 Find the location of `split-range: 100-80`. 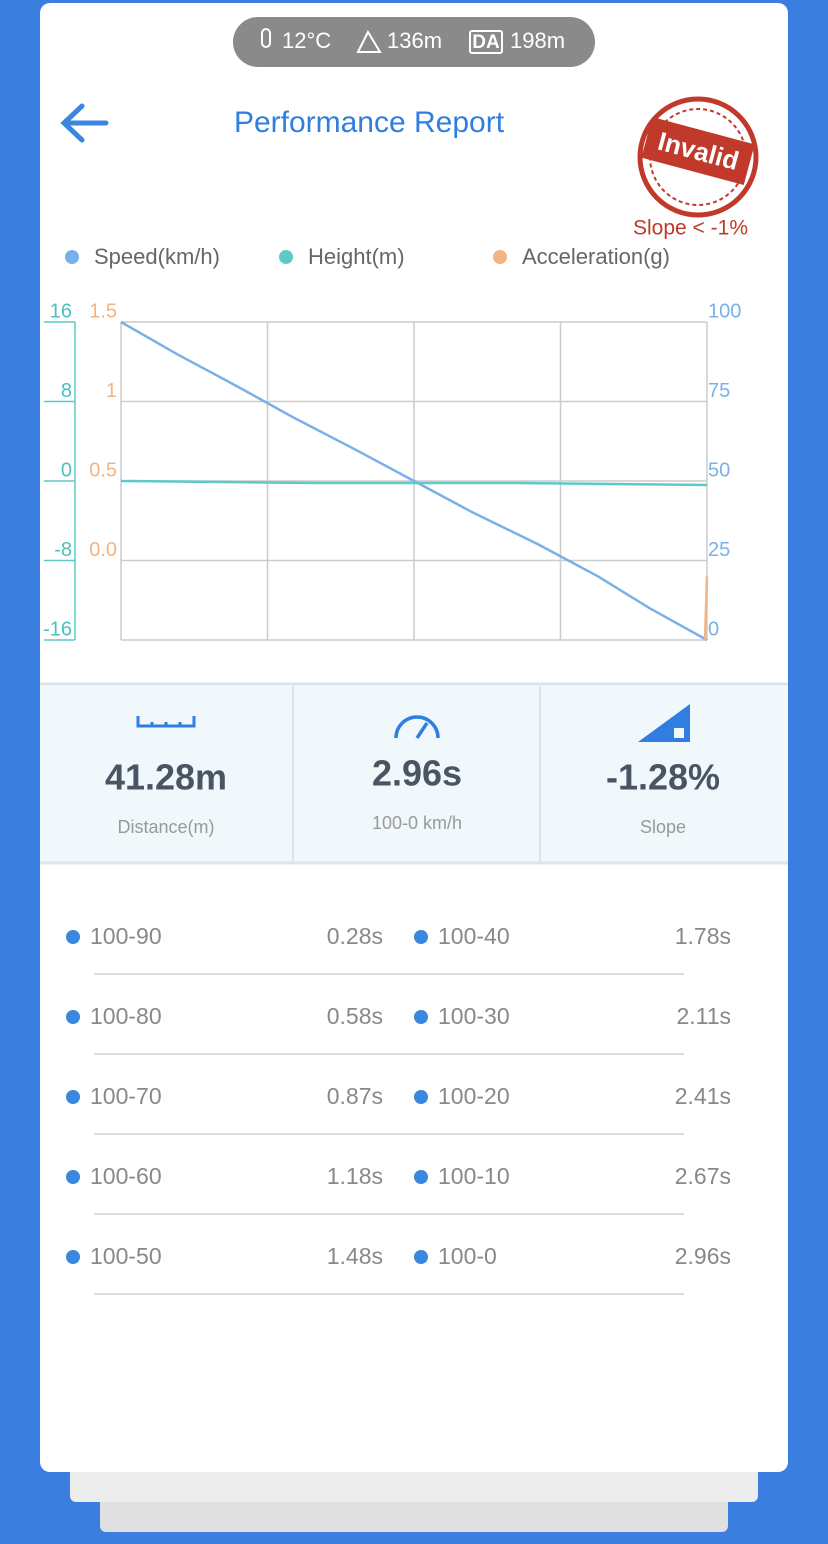

split-range: 100-80 is located at coordinates (126, 1016).